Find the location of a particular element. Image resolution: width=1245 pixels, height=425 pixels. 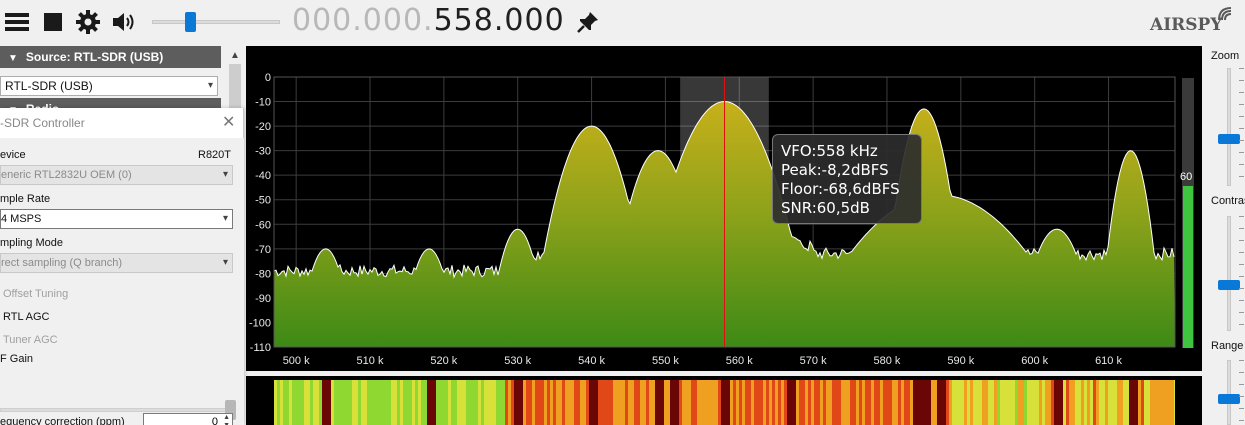

frequency-correction-input: 0 ▲▼ is located at coordinates (188, 419).